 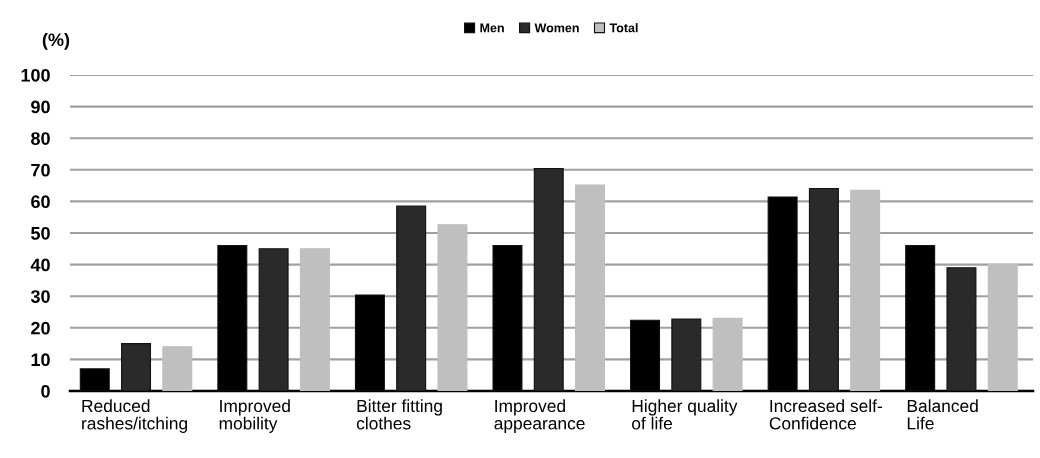 What do you see at coordinates (40, 328) in the screenshot?
I see `y-tick-label: 20` at bounding box center [40, 328].